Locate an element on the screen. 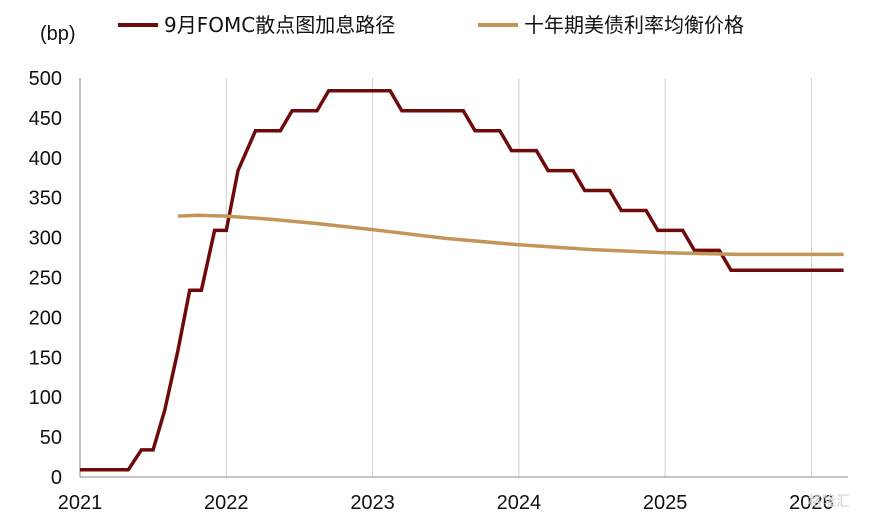  y-tick-label-450: 450 is located at coordinates (45, 119).